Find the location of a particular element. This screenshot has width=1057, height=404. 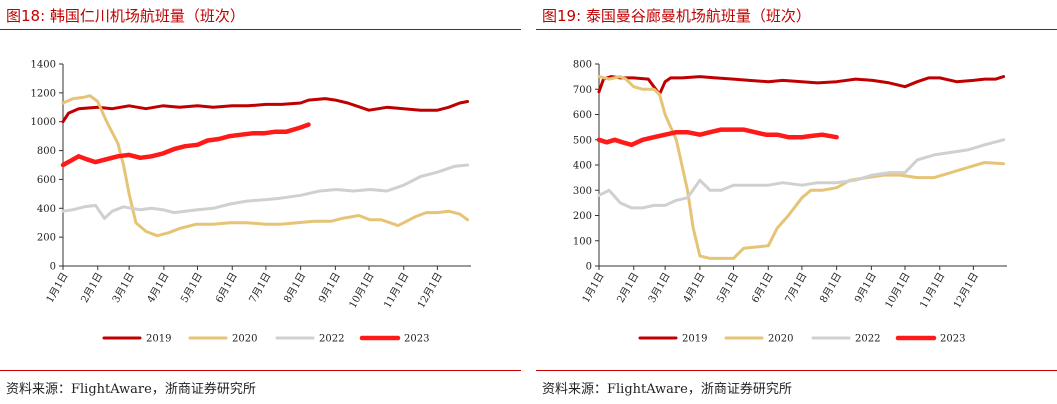

y-tick-label: 500 is located at coordinates (582, 140).